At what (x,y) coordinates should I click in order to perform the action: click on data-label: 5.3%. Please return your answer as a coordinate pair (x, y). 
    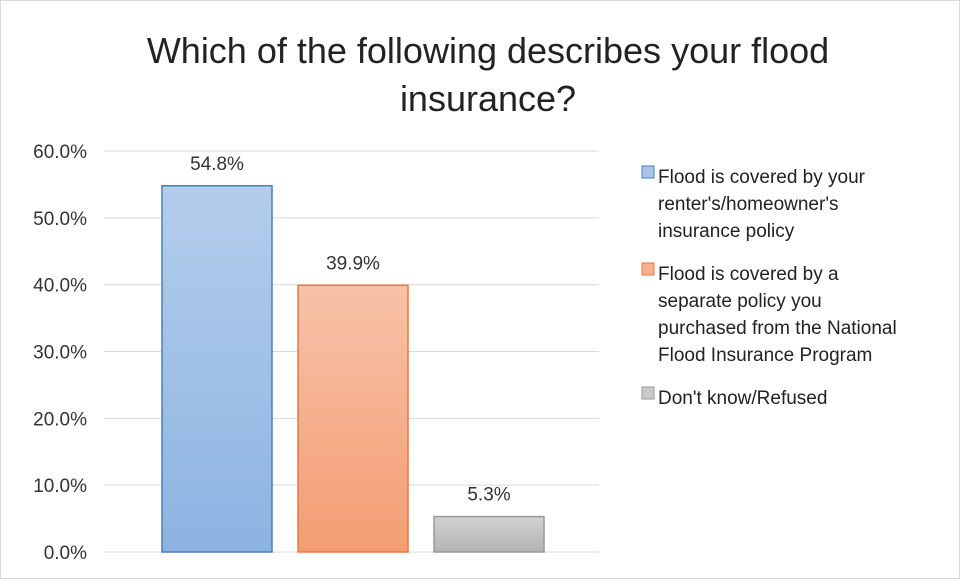
    Looking at the image, I should click on (488, 495).